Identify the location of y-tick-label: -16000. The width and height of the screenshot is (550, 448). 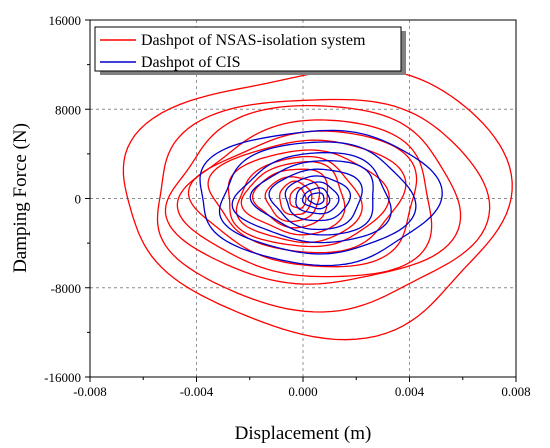
(62, 377).